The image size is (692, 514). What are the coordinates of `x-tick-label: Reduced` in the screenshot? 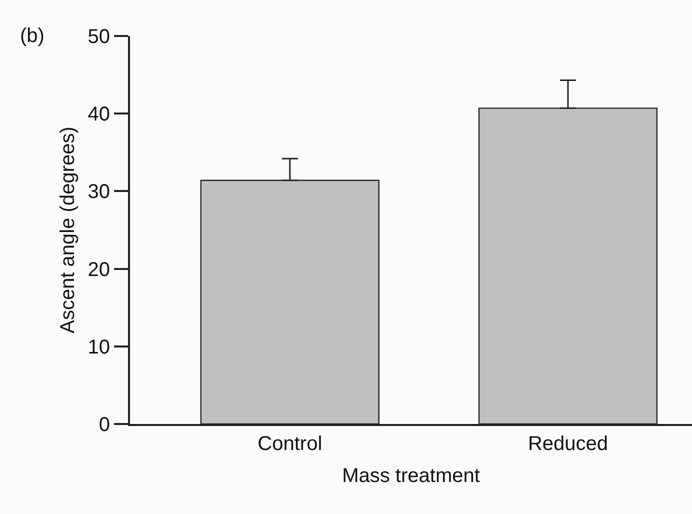 It's located at (568, 444).